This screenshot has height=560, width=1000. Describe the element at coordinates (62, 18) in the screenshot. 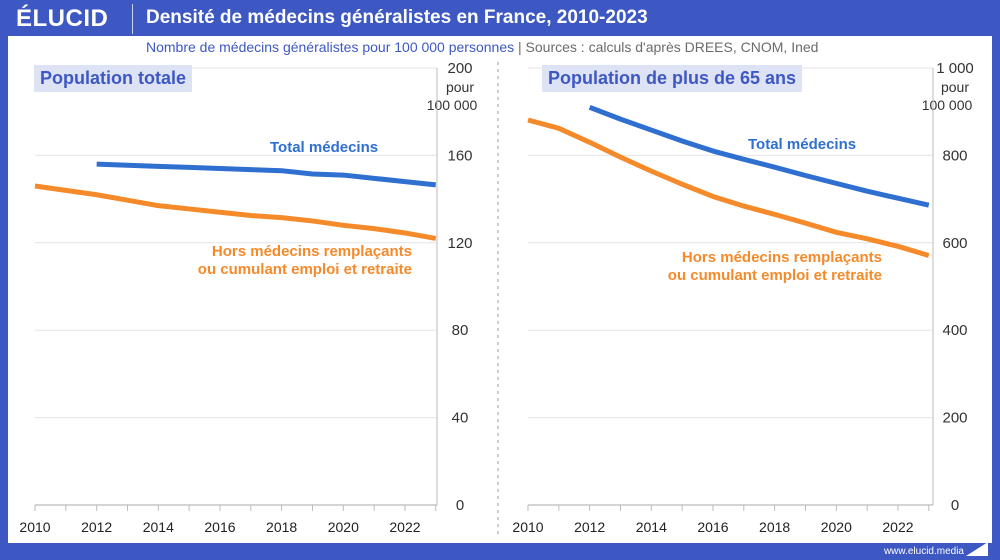

I see `logo: ÉLUCID` at that location.